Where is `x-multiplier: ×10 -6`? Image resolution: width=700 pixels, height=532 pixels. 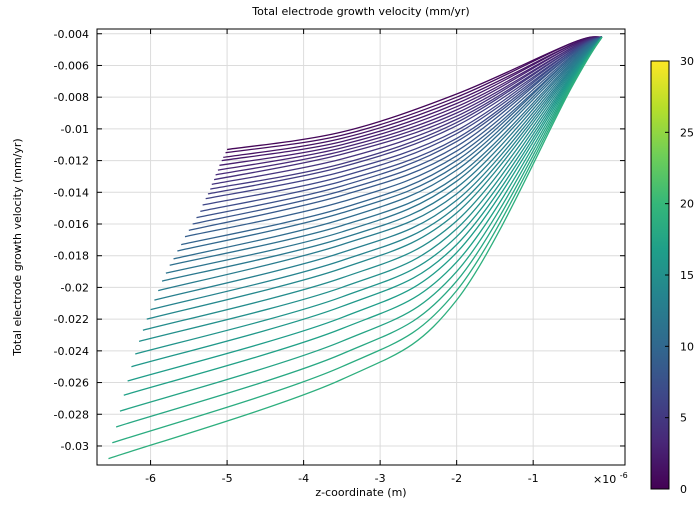 x-multiplier: ×10 -6 is located at coordinates (610, 478).